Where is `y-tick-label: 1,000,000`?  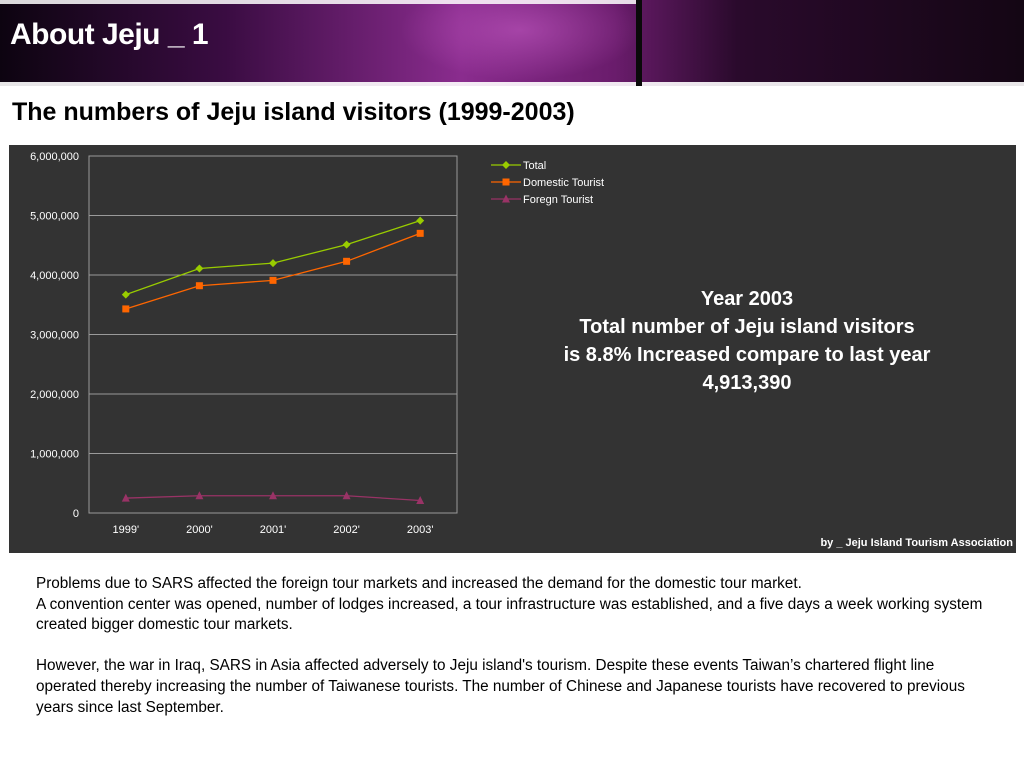 y-tick-label: 1,000,000 is located at coordinates (54, 455).